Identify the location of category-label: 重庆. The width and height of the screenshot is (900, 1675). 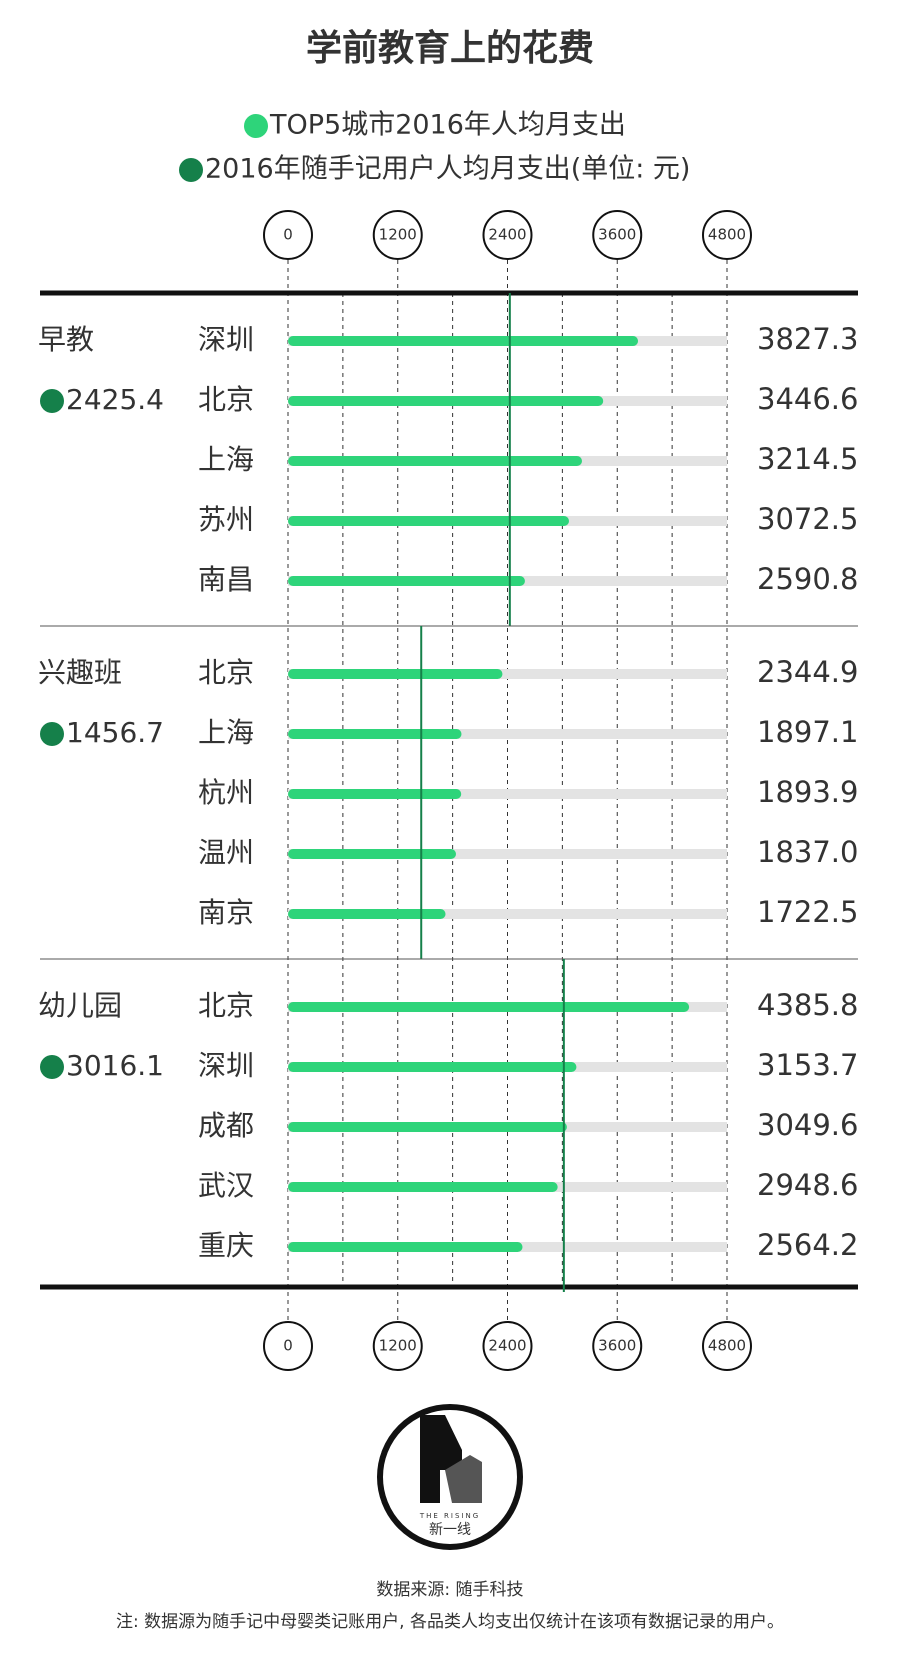
(226, 1245).